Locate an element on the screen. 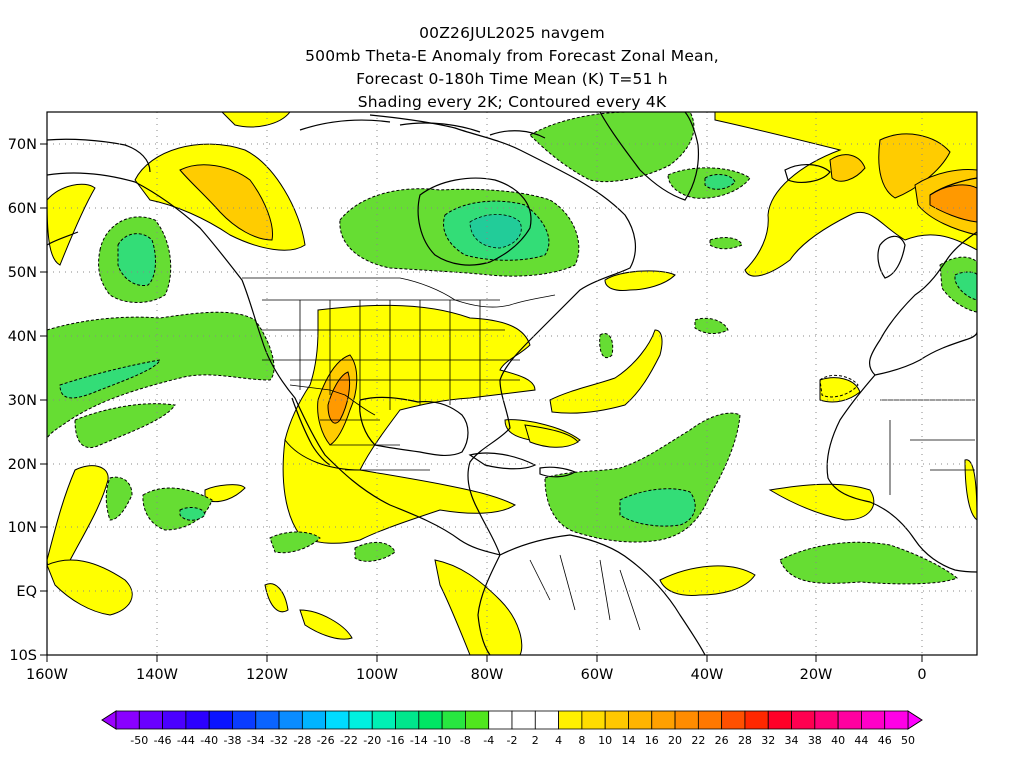 The image size is (1024, 768). colorbar-label: -8 is located at coordinates (465, 740).